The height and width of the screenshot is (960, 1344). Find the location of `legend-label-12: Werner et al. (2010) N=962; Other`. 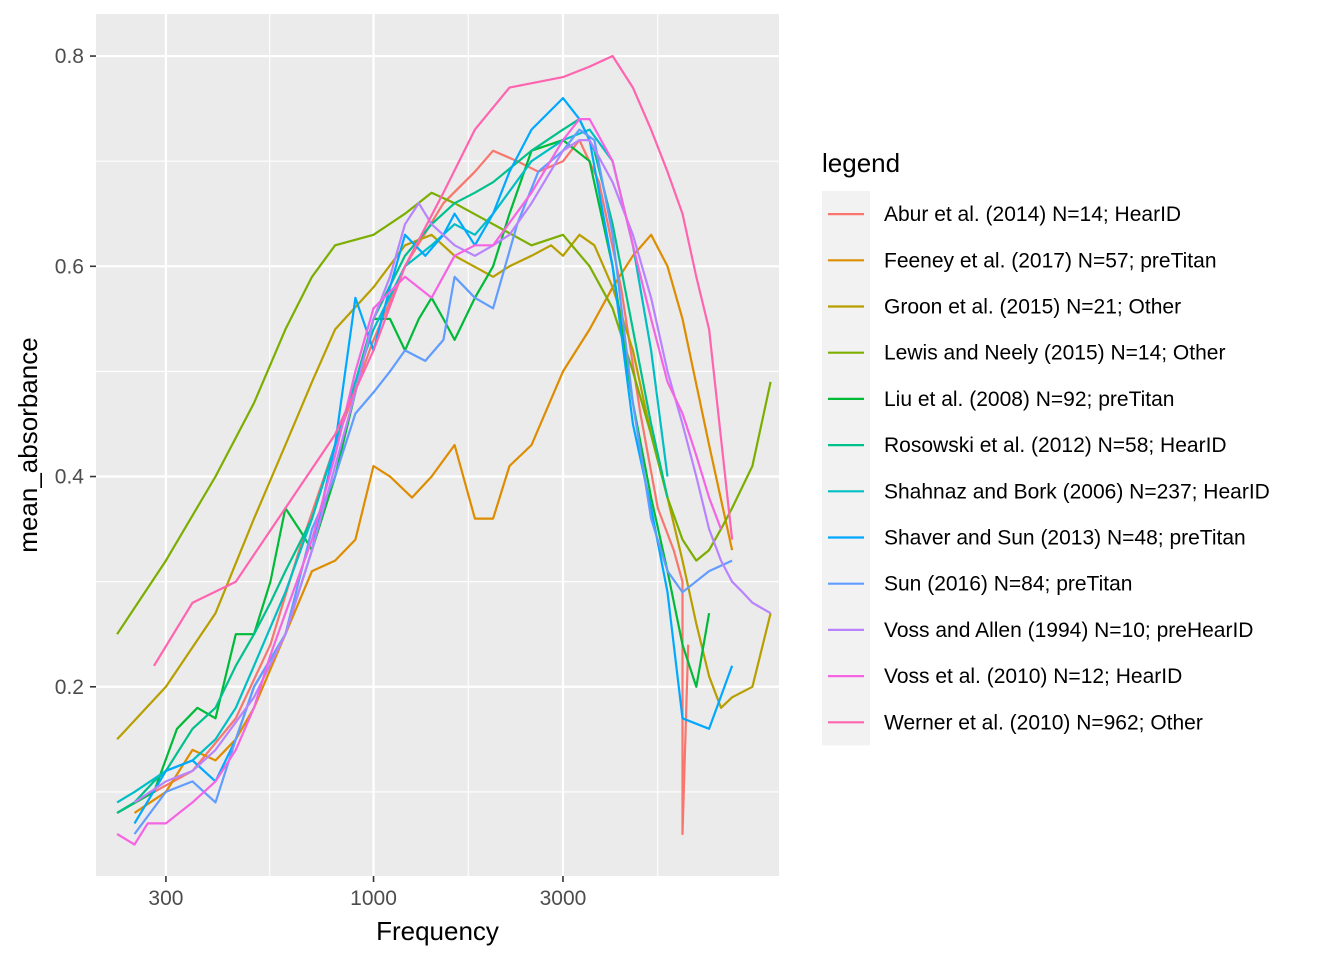

legend-label-12: Werner et al. (2010) N=962; Other is located at coordinates (1043, 722).